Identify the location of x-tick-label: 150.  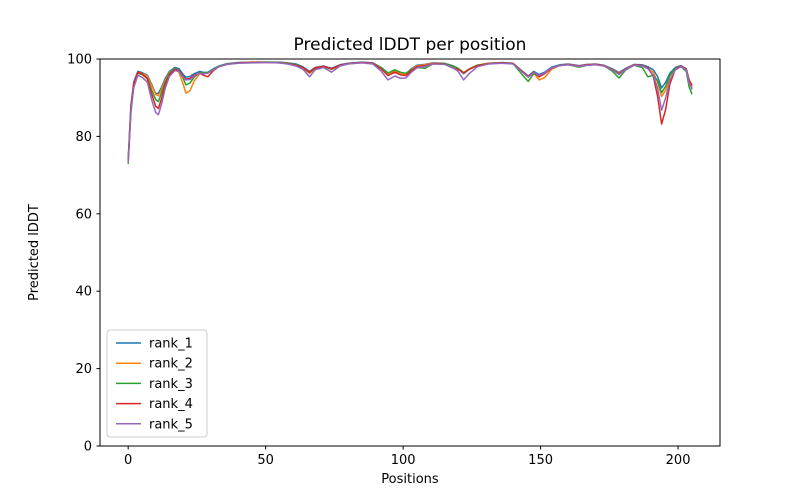
(540, 460).